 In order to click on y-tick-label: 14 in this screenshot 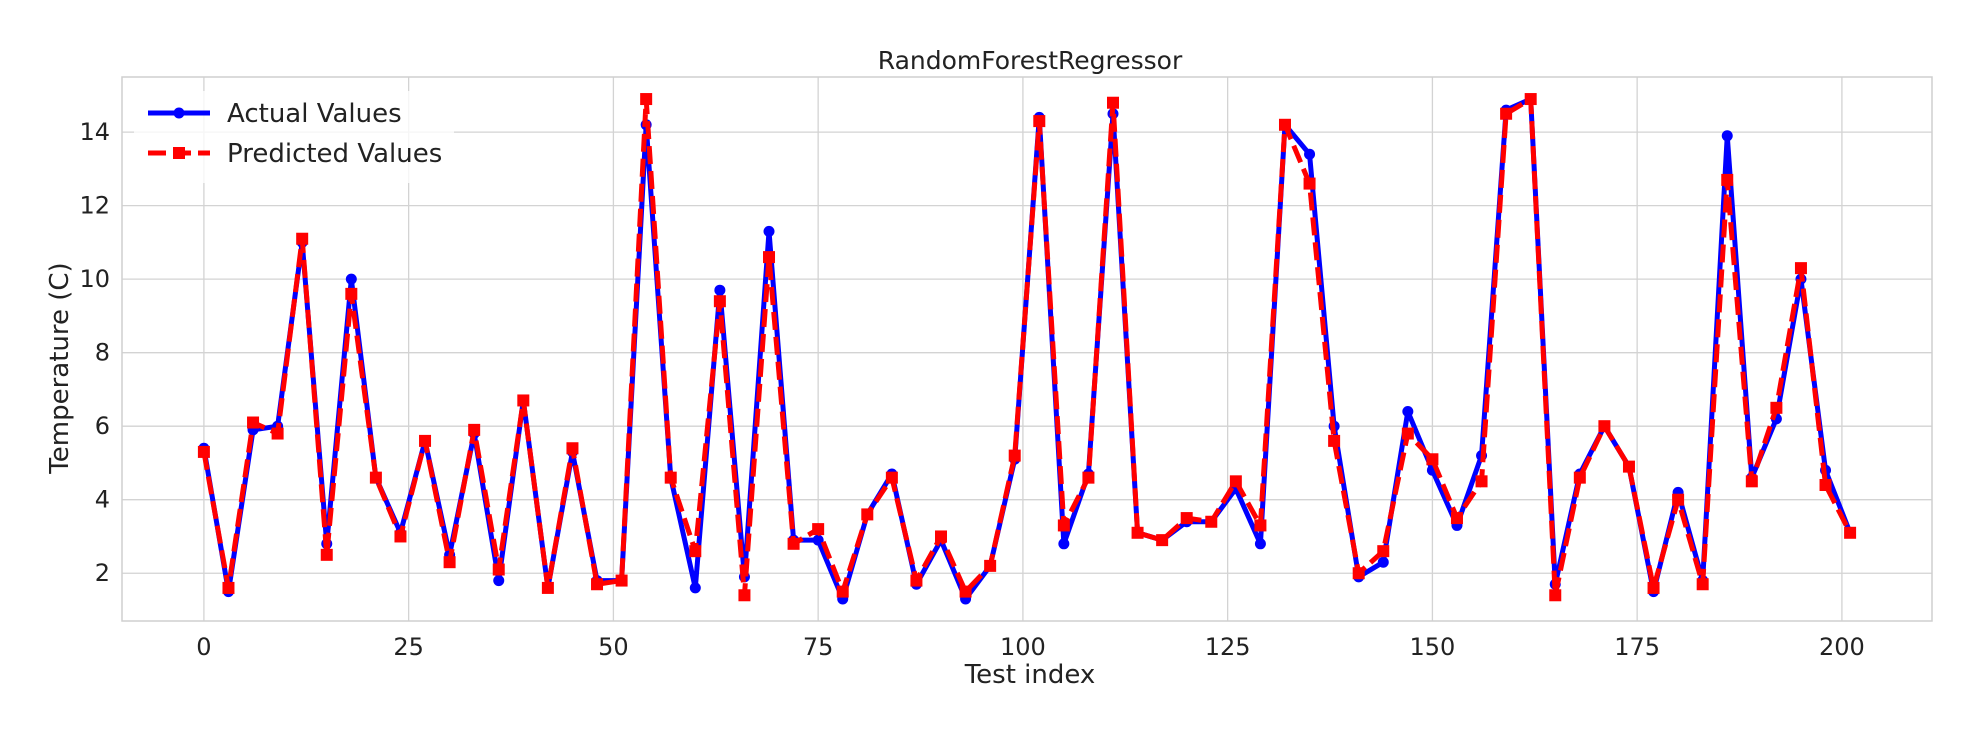, I will do `click(94, 132)`.